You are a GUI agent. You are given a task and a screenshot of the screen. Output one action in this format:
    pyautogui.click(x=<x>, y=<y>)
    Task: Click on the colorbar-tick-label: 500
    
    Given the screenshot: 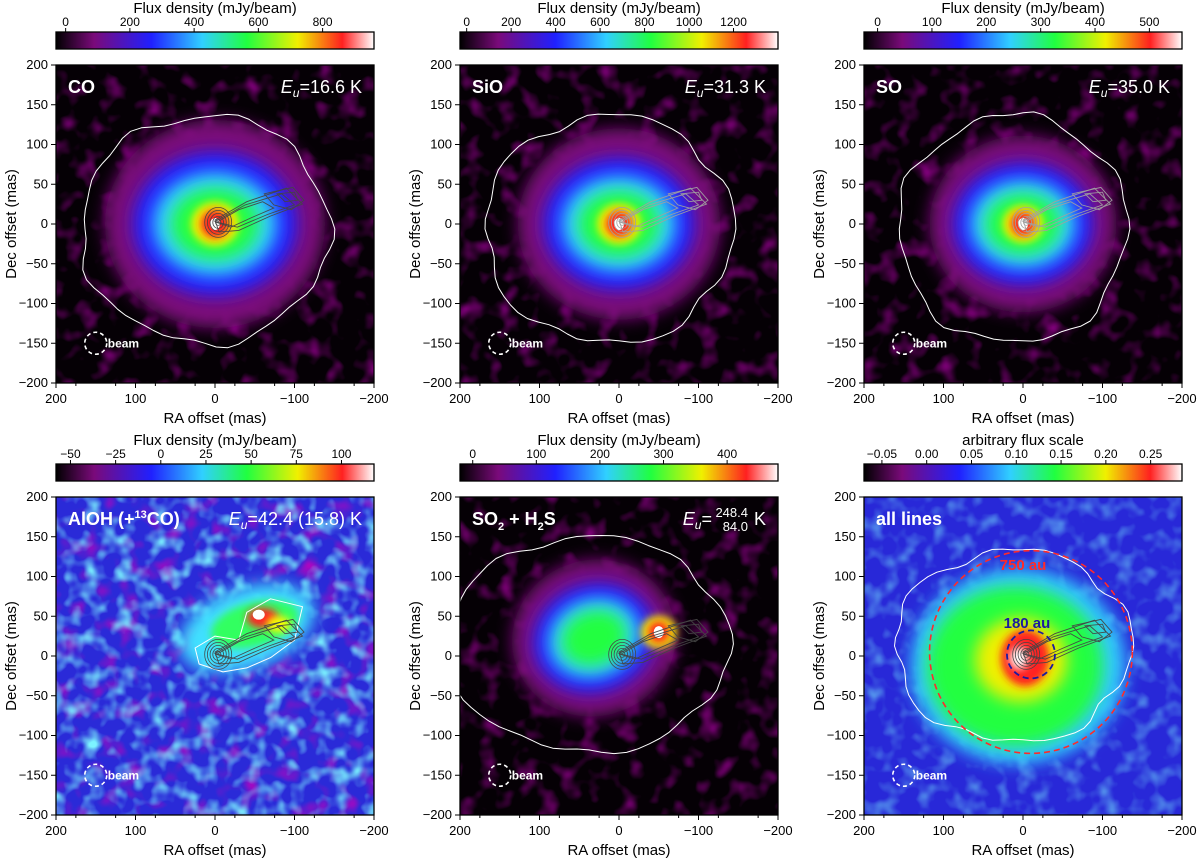 What is the action you would take?
    pyautogui.click(x=1149, y=22)
    